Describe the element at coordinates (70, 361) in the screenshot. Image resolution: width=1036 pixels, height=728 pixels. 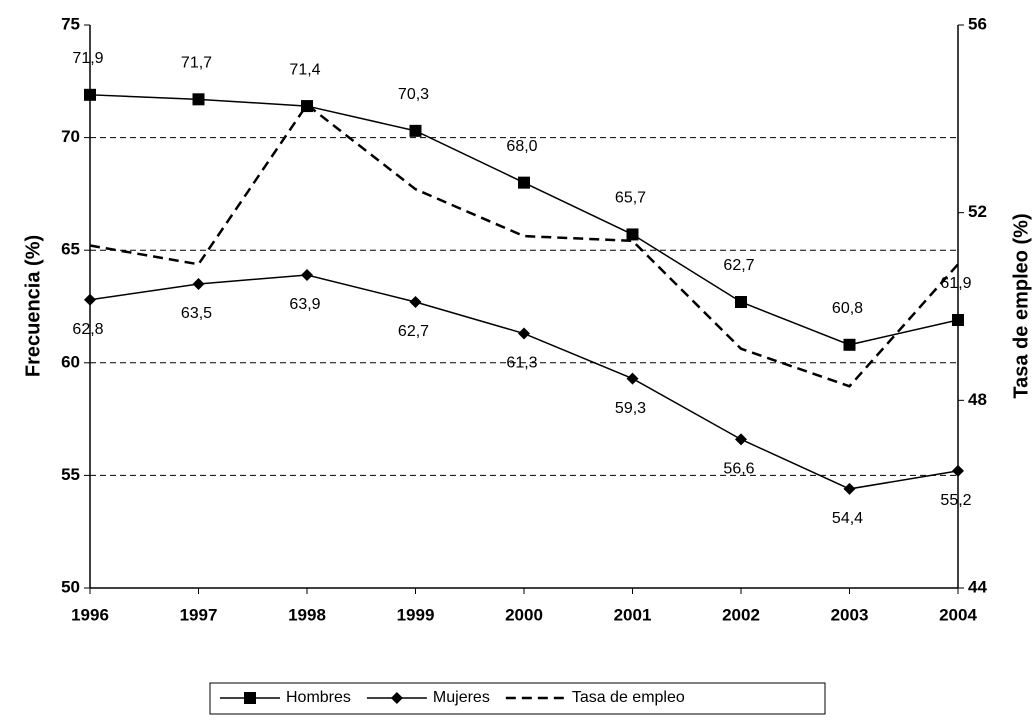
I see `y-tick-label: 60` at that location.